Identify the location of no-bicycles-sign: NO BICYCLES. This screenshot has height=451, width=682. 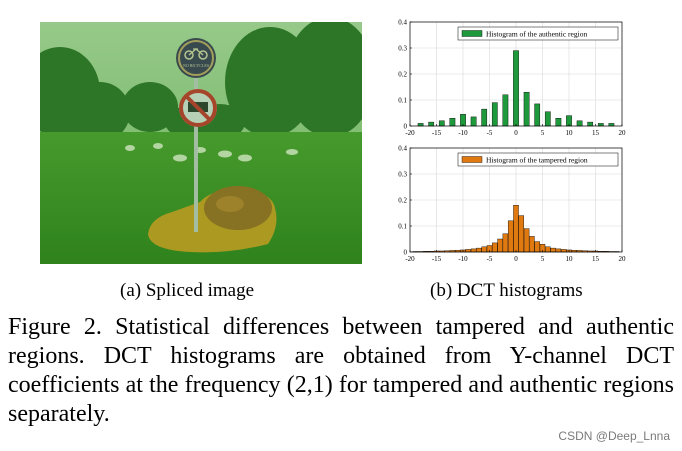
(196, 58).